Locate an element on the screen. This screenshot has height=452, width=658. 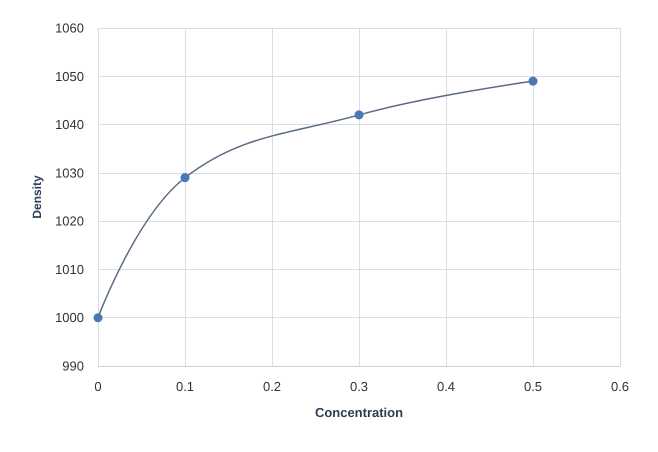
y-tick-label: 1050 is located at coordinates (69, 76).